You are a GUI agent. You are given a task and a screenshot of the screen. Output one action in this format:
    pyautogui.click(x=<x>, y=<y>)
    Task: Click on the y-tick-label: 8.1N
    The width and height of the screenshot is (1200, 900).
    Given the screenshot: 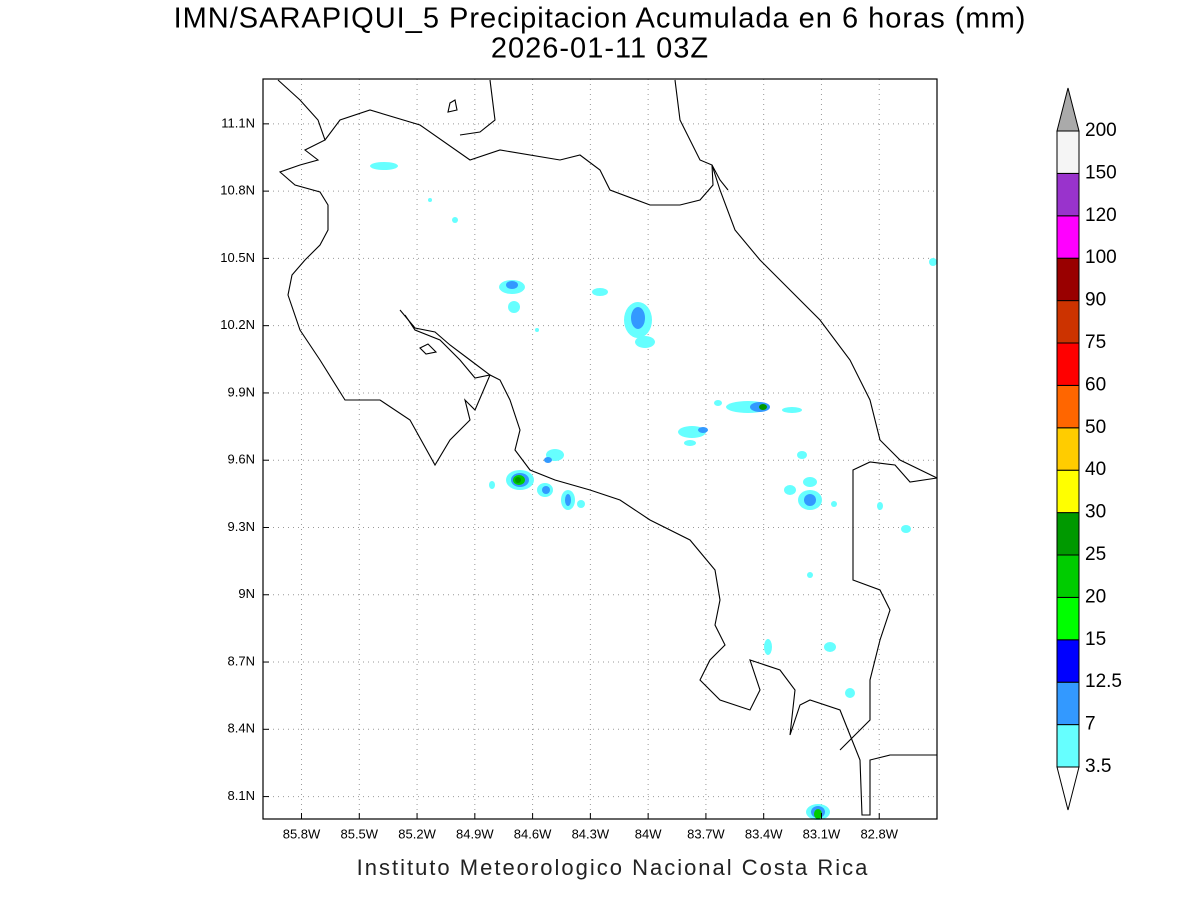 What is the action you would take?
    pyautogui.click(x=241, y=795)
    